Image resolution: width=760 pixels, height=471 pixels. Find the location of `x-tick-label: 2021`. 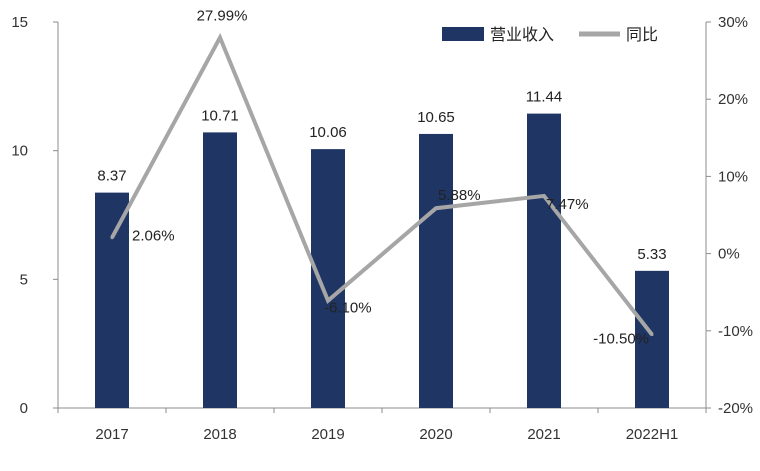

x-tick-label: 2021 is located at coordinates (543, 434).